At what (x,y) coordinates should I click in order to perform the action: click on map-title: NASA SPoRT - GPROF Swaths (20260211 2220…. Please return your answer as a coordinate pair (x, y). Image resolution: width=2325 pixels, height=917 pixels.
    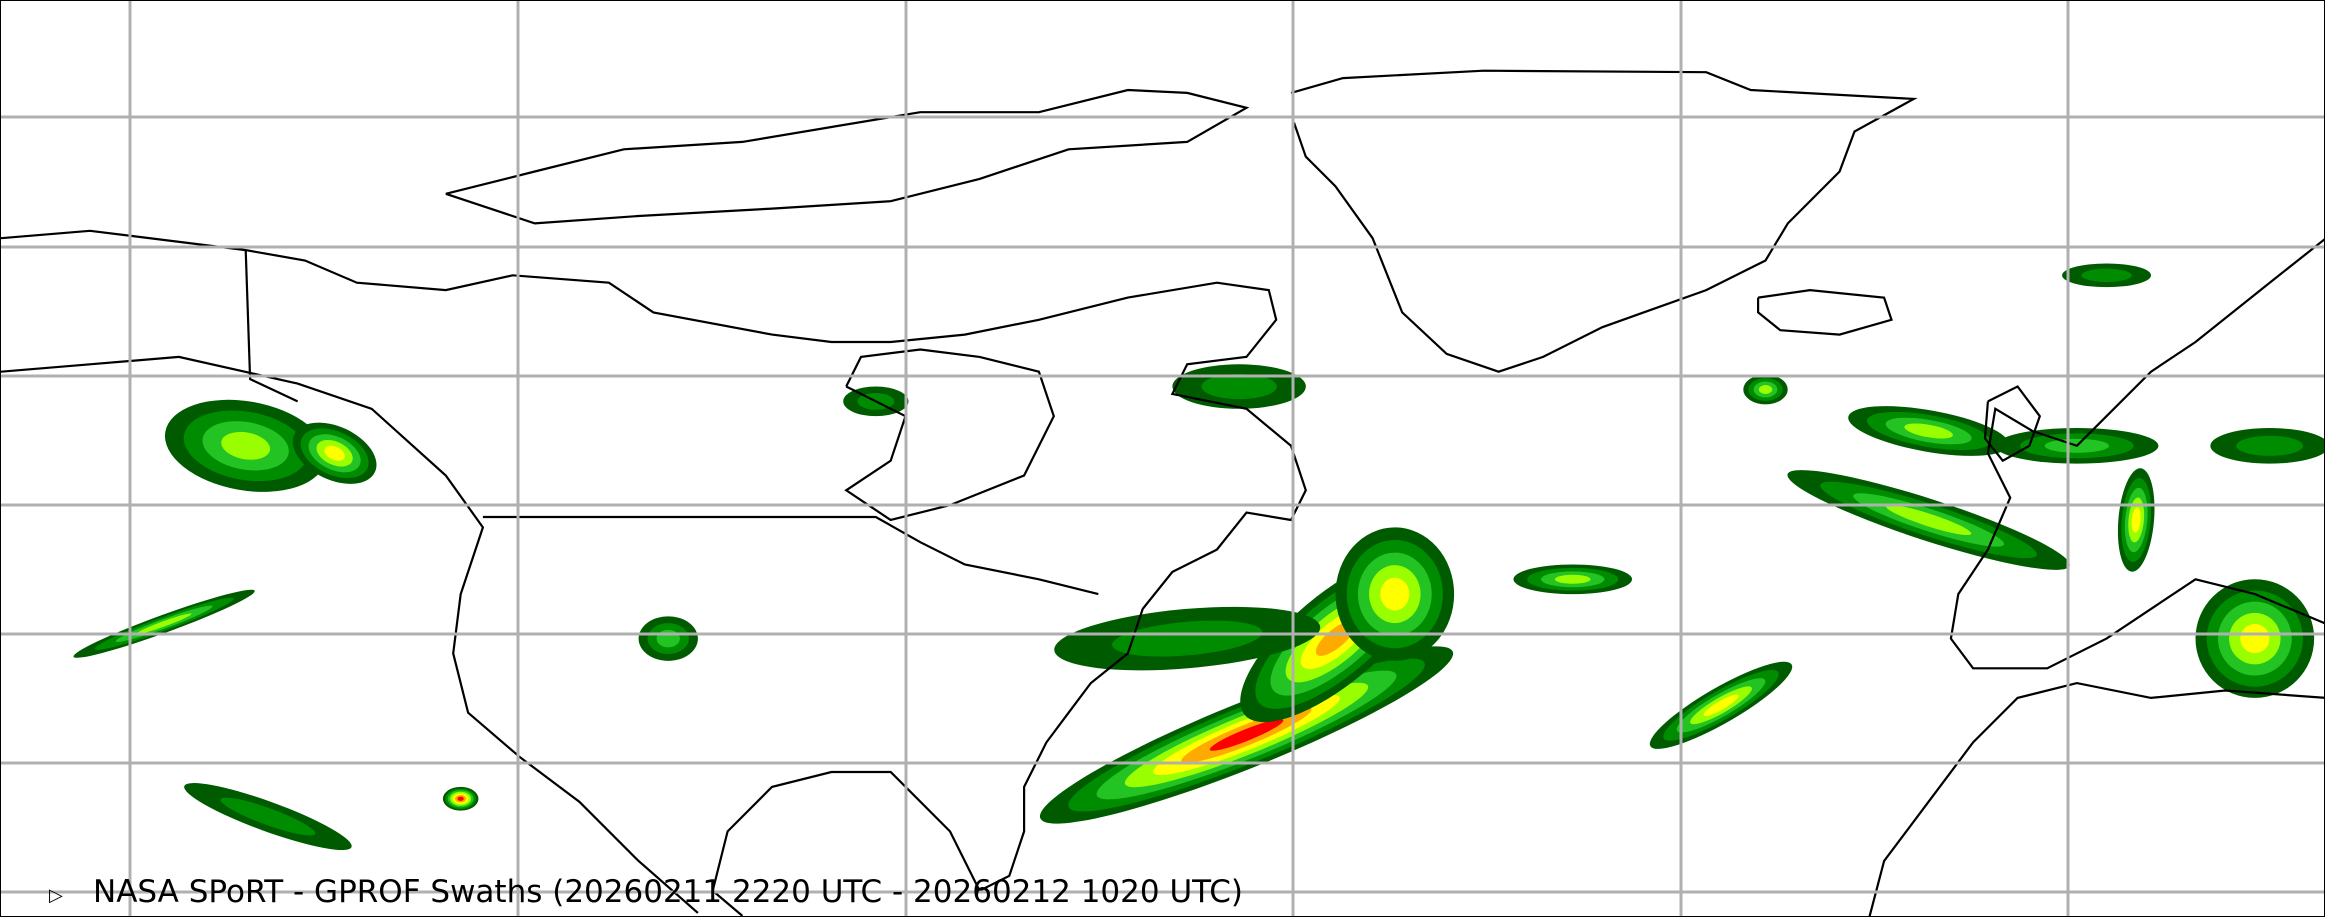
    Looking at the image, I should click on (668, 892).